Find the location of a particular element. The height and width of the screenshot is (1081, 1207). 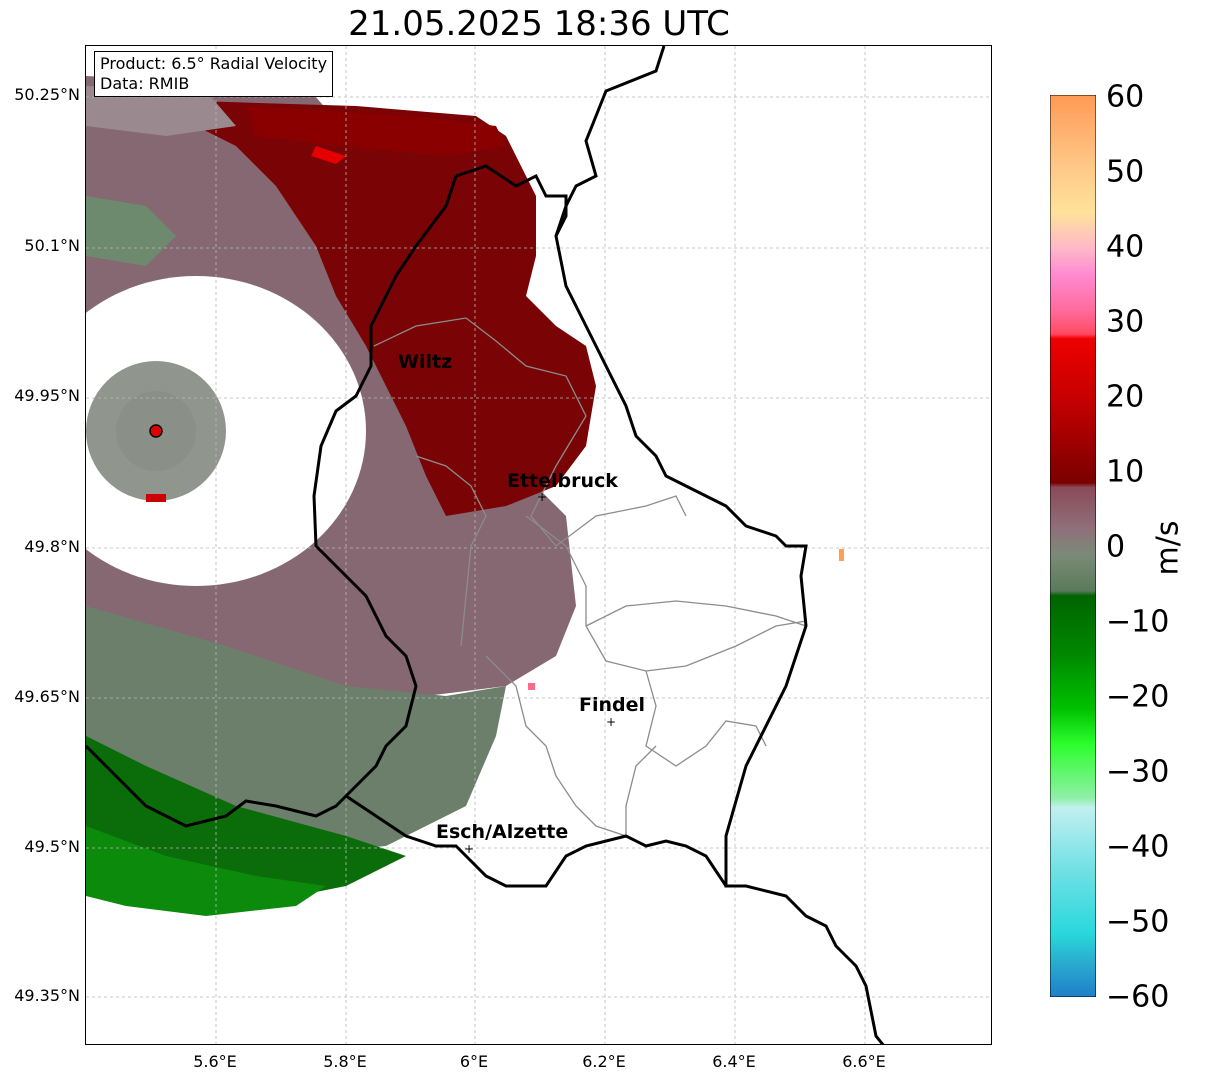

echo-red-flecks is located at coordinates (328, 155).